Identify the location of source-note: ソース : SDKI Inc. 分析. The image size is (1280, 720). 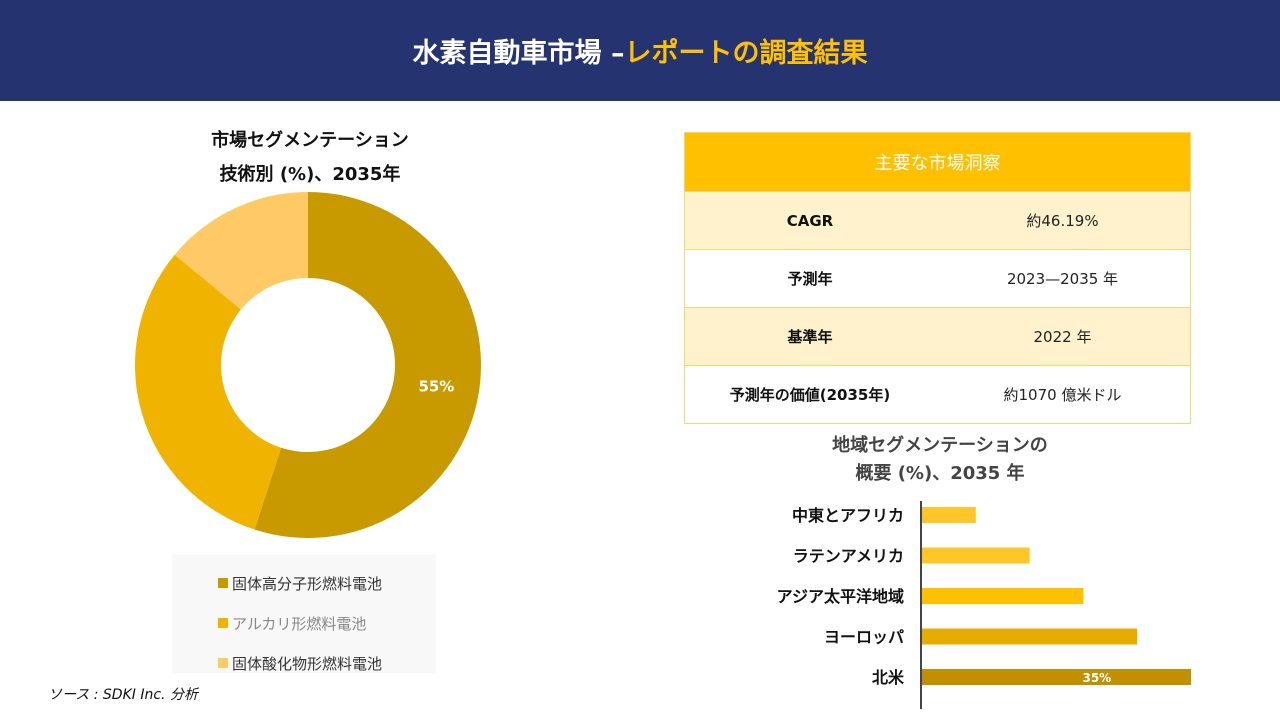
(123, 695).